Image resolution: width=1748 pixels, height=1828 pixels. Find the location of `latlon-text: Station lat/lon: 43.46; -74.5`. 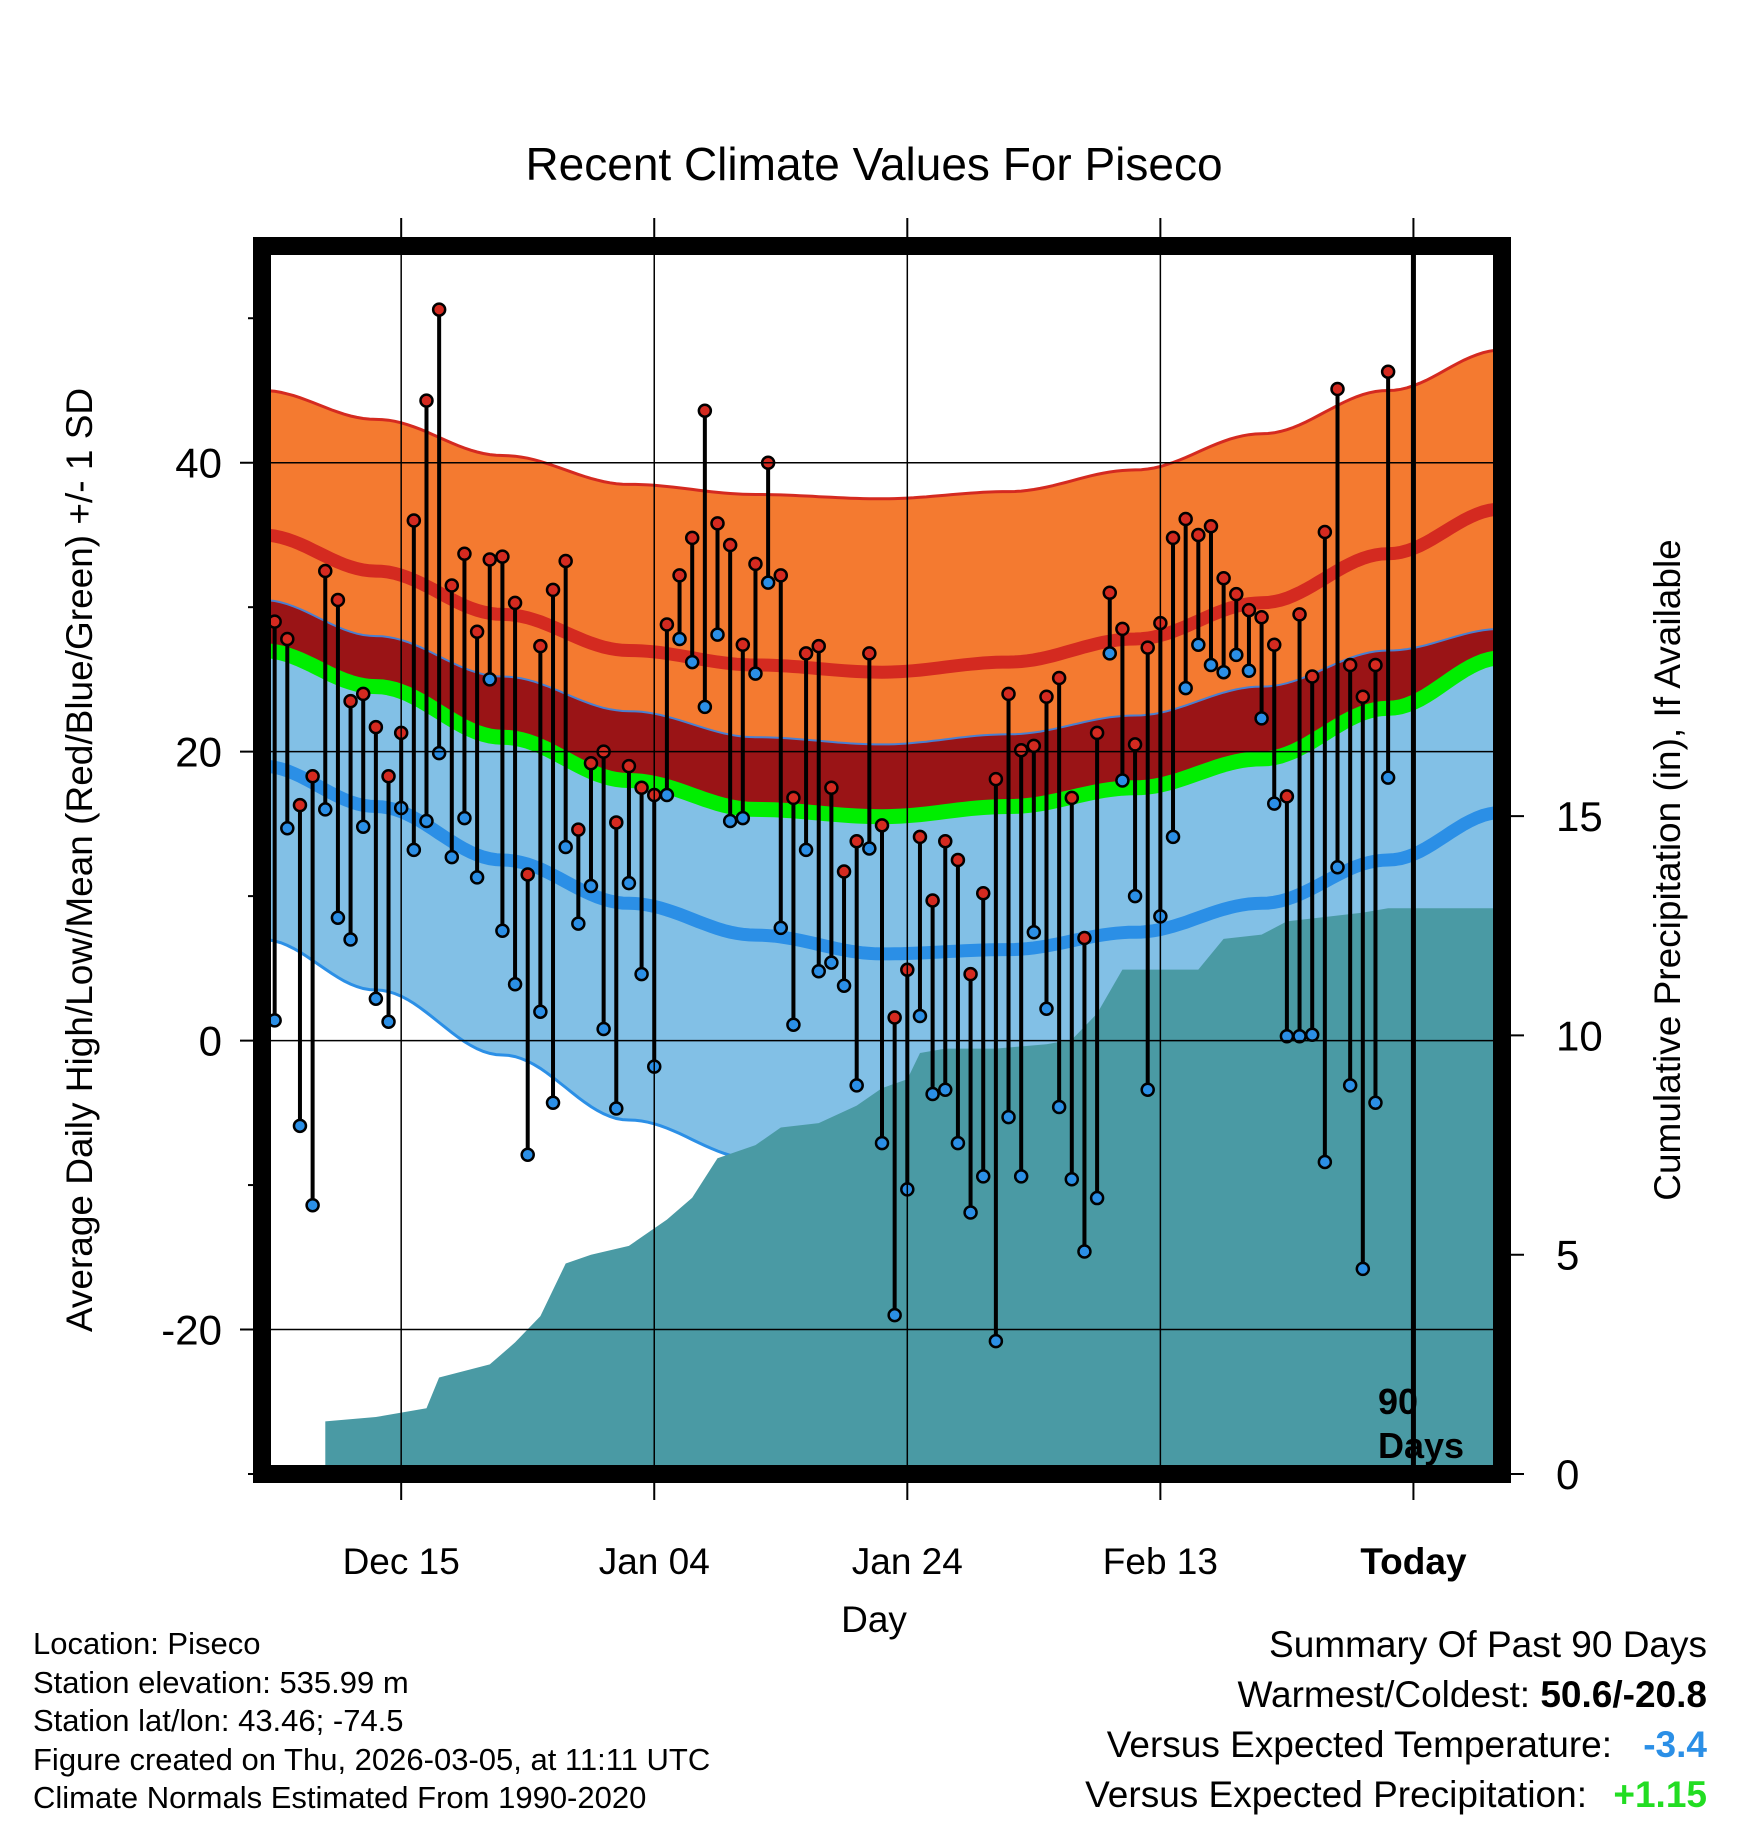

latlon-text: Station lat/lon: 43.46; -74.5 is located at coordinates (218, 1720).